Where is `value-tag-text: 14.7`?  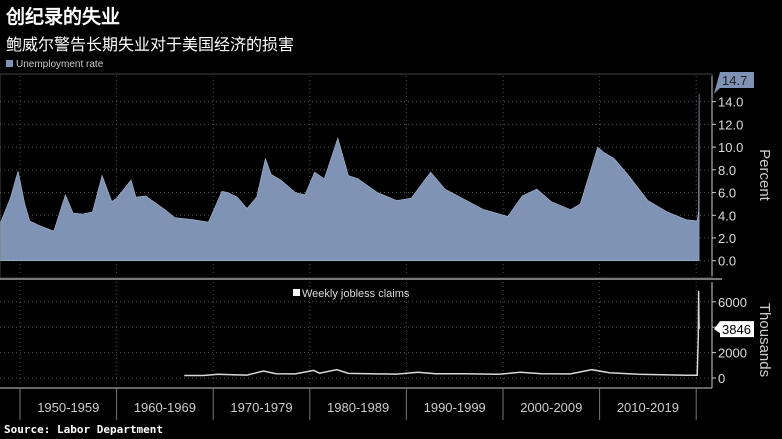 value-tag-text: 14.7 is located at coordinates (734, 80).